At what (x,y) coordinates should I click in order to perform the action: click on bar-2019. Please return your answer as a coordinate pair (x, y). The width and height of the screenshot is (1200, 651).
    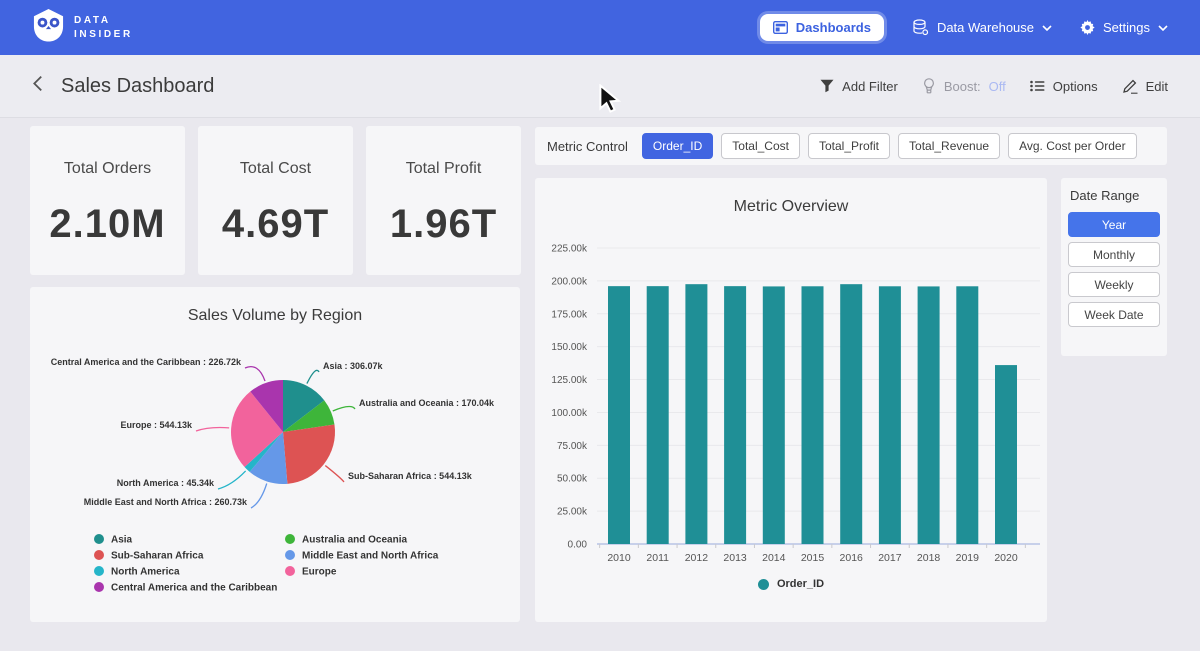
    Looking at the image, I should click on (967, 415).